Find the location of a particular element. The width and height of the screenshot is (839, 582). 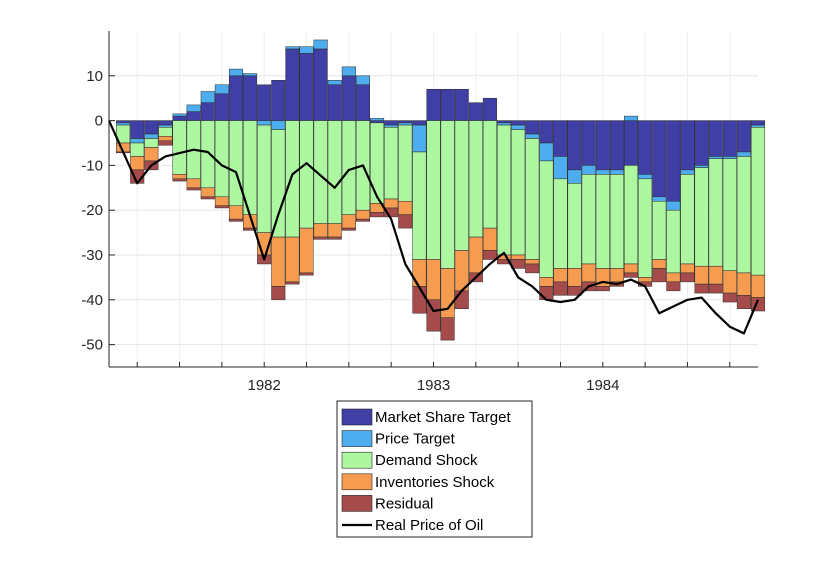

y-tick-label: -50 is located at coordinates (92, 345).